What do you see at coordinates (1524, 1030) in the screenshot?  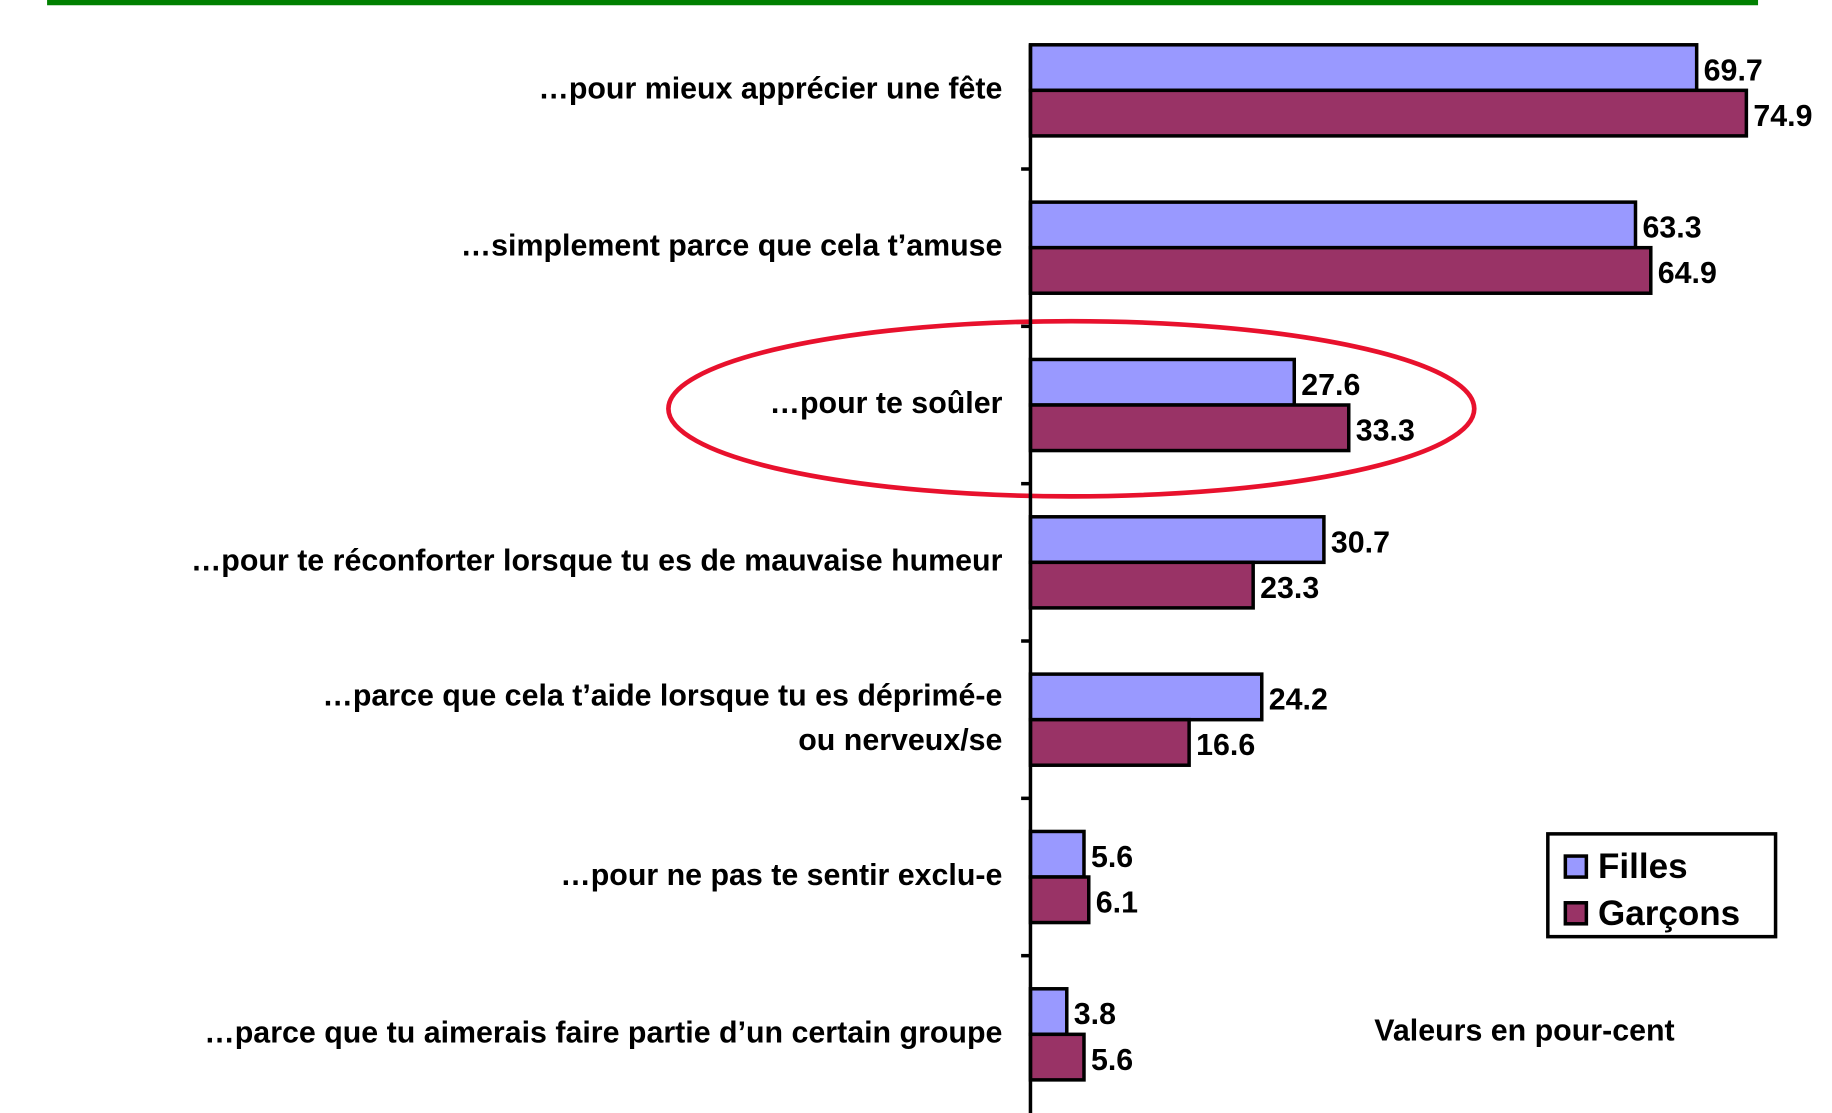 I see `annotation: Valeurs en pour-cent` at bounding box center [1524, 1030].